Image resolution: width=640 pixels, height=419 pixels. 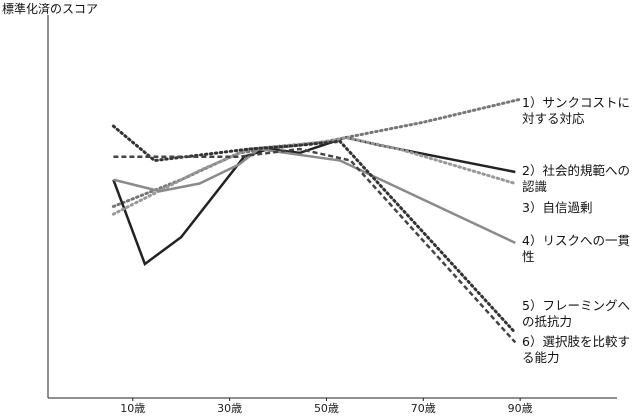 What do you see at coordinates (576, 349) in the screenshot?
I see `series-label: 6）選択肢を比較する能力` at bounding box center [576, 349].